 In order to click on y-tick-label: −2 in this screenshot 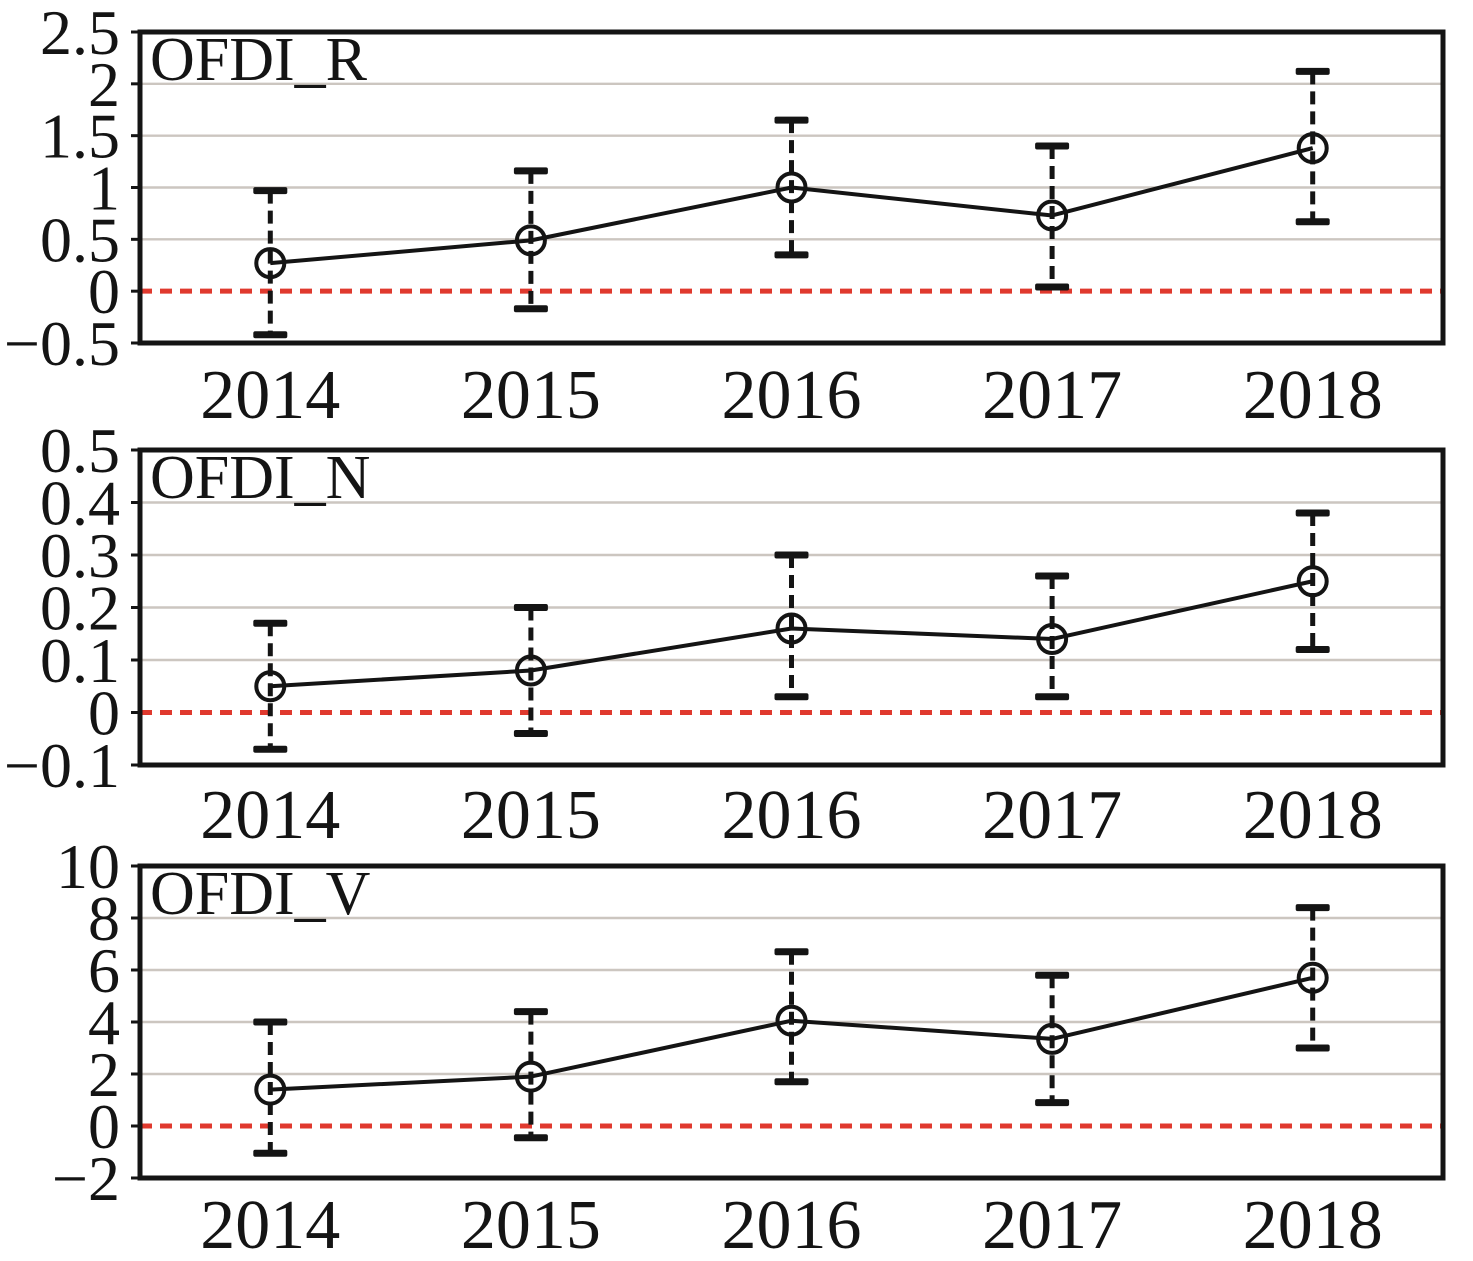, I will do `click(86, 1178)`.